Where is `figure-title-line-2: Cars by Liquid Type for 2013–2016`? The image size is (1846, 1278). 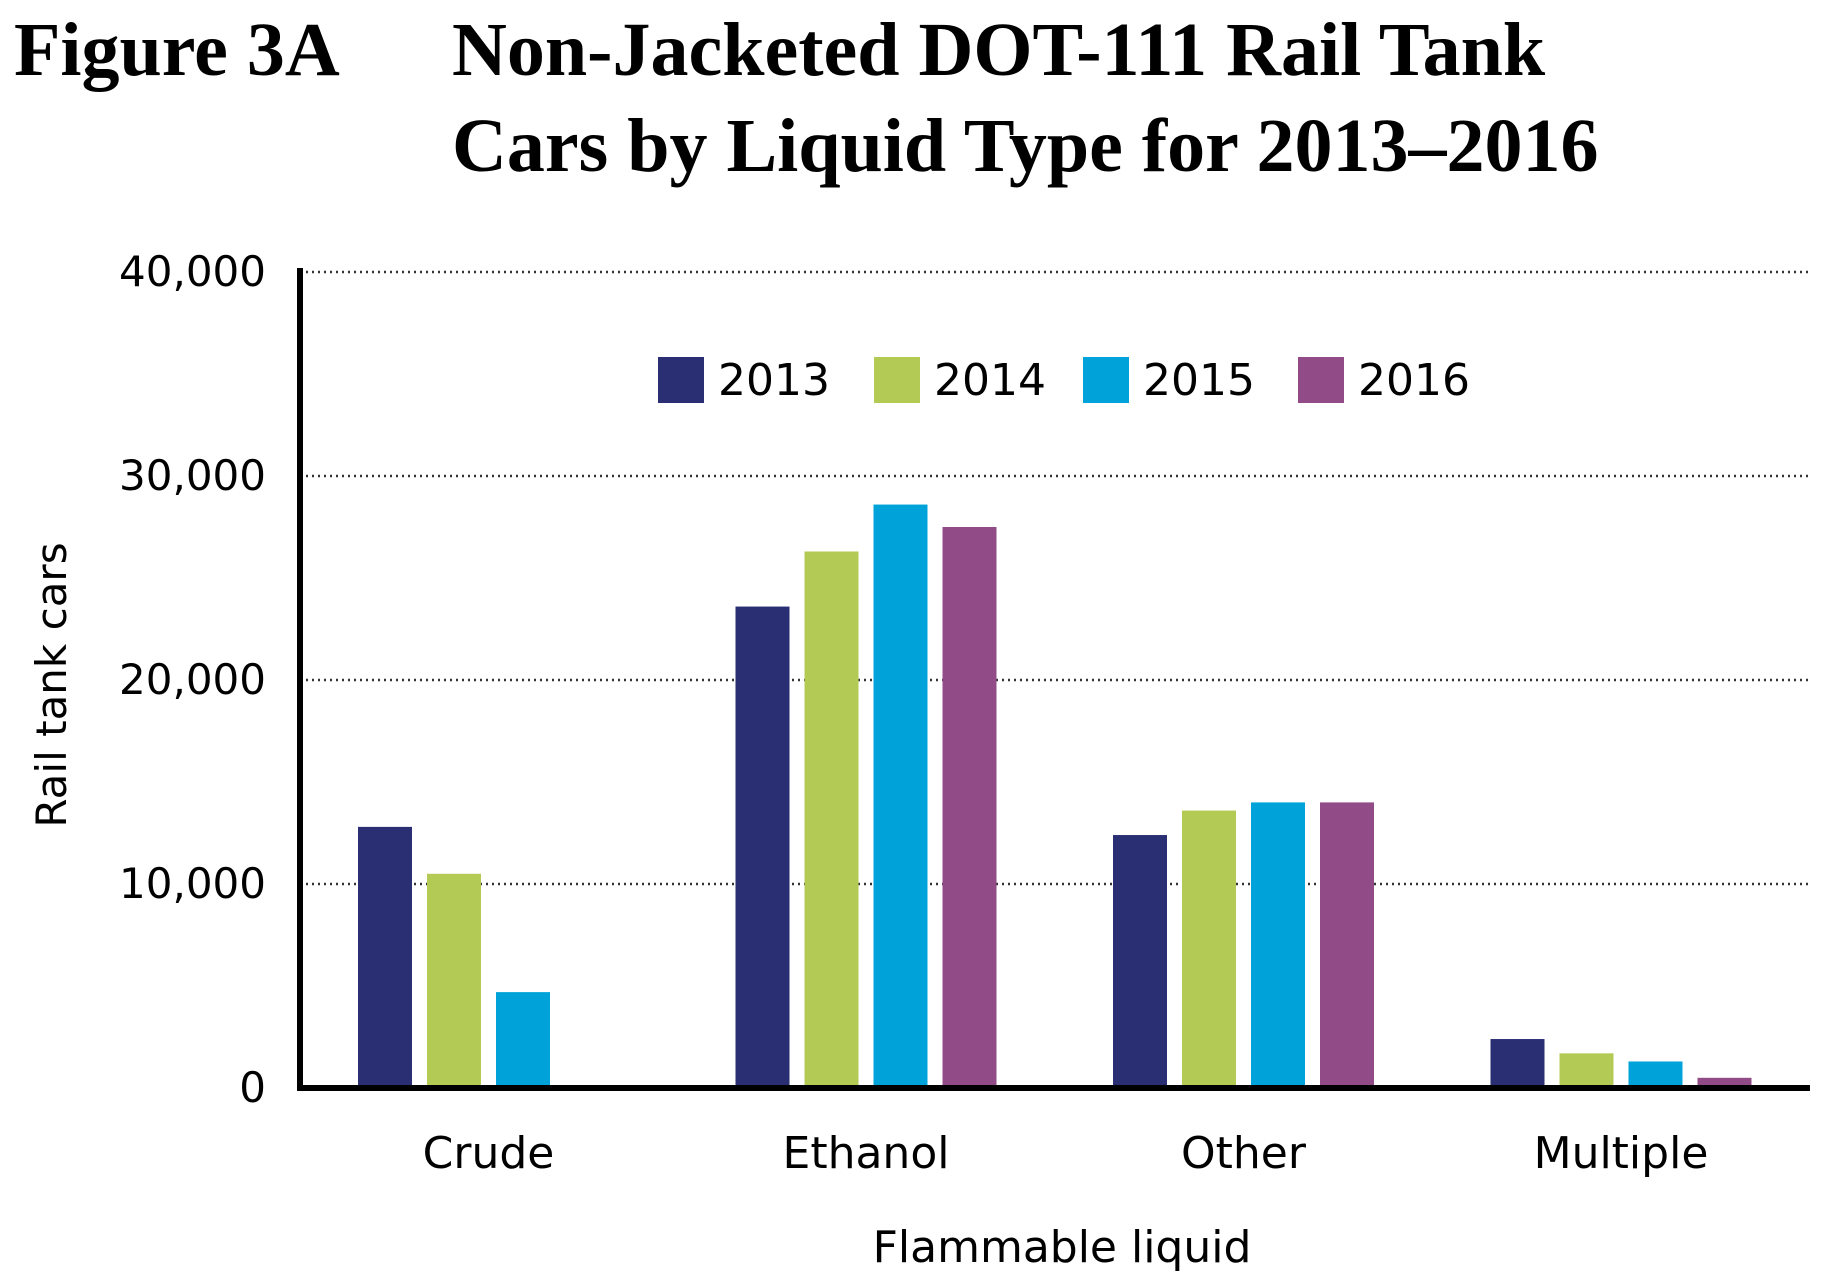 figure-title-line-2: Cars by Liquid Type for 2013–2016 is located at coordinates (1025, 146).